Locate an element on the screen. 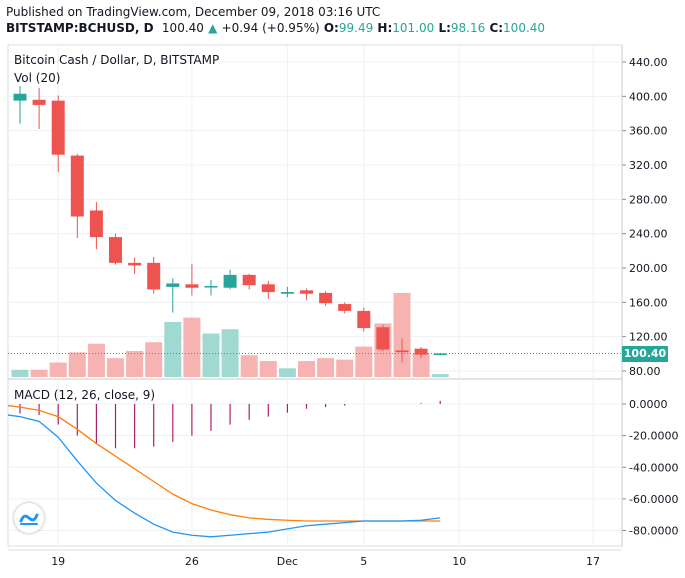  macd-tick-label: -40.0000 is located at coordinates (653, 467).